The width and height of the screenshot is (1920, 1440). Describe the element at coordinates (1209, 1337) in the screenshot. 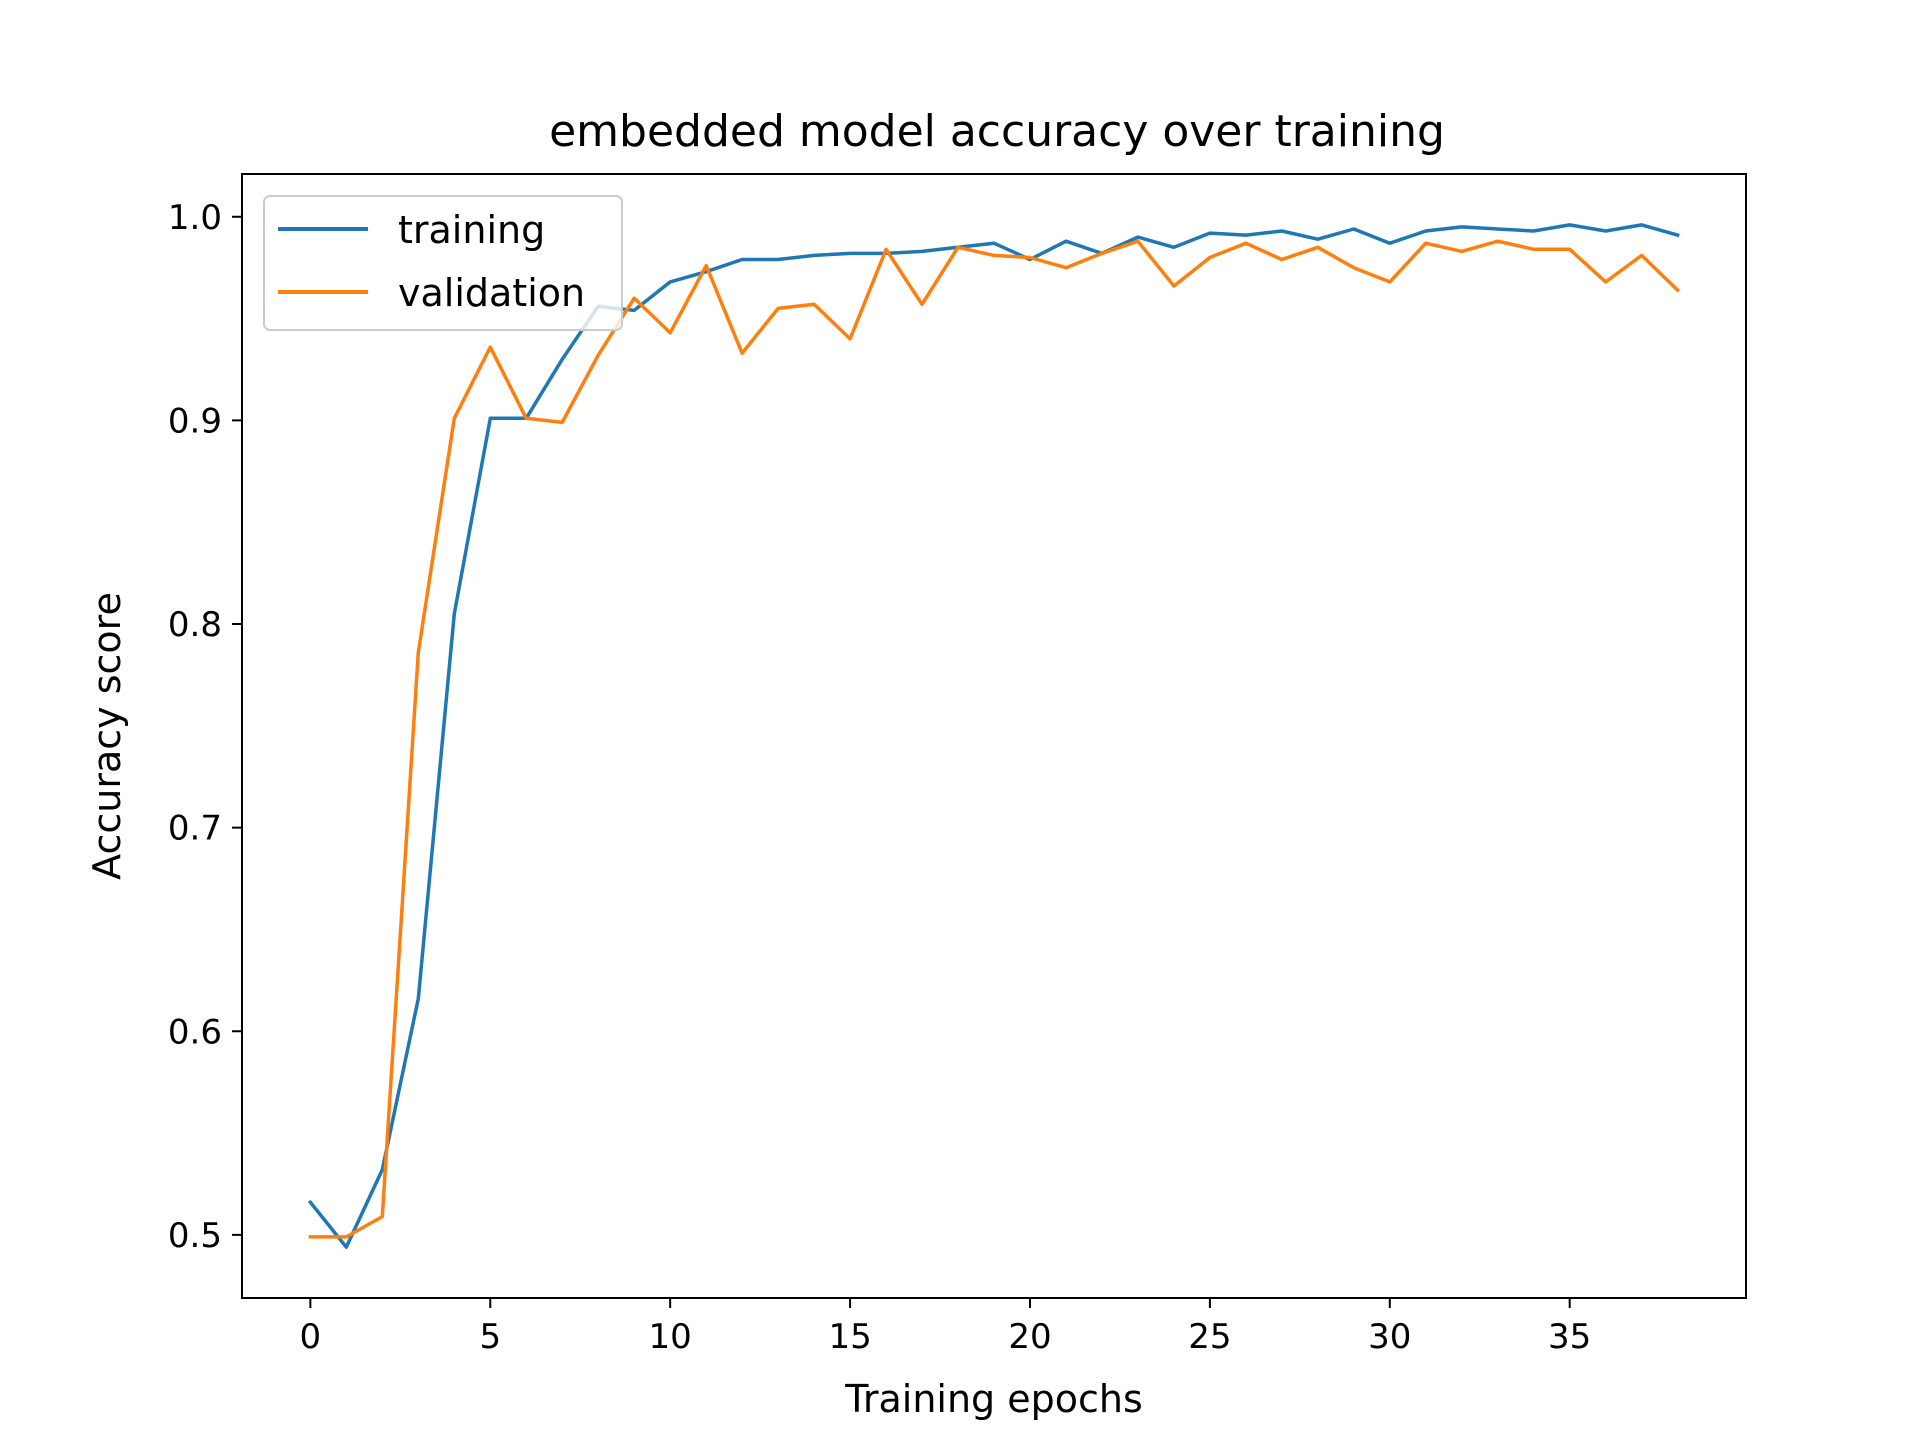

I see `x-tick-label: 25` at that location.